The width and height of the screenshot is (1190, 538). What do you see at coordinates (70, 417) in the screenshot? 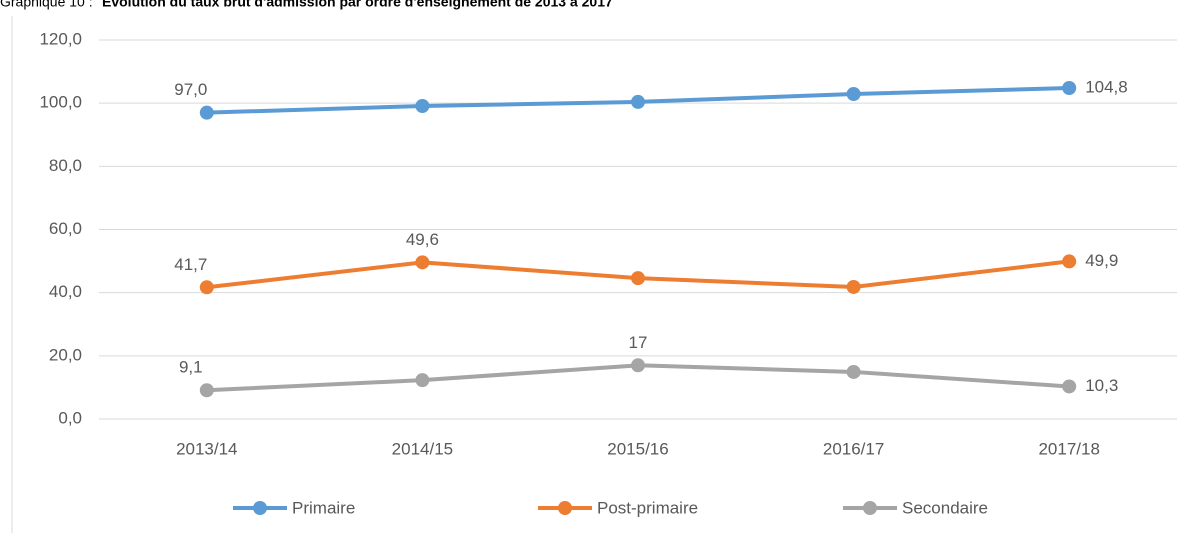
I see `y-tick-label: 0,0` at bounding box center [70, 417].